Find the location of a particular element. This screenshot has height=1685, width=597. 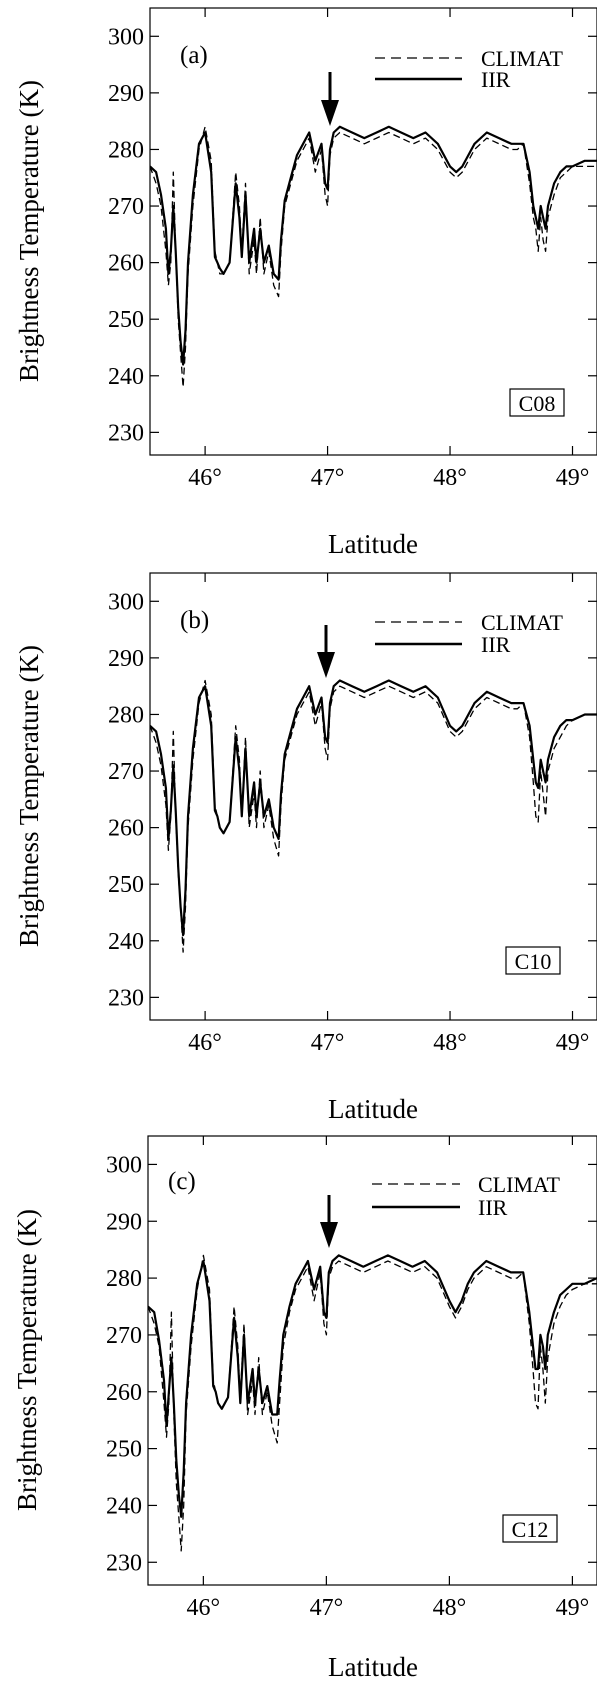

channel-label: C10 is located at coordinates (533, 961).